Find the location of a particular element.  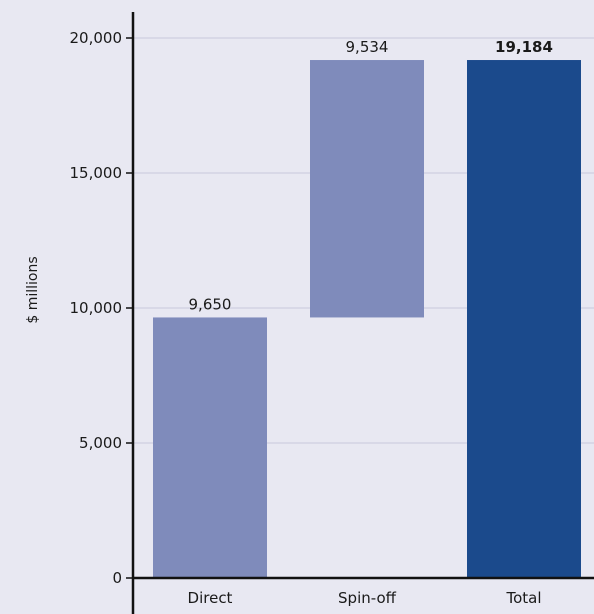

x-category-label: Spin-off is located at coordinates (367, 598).